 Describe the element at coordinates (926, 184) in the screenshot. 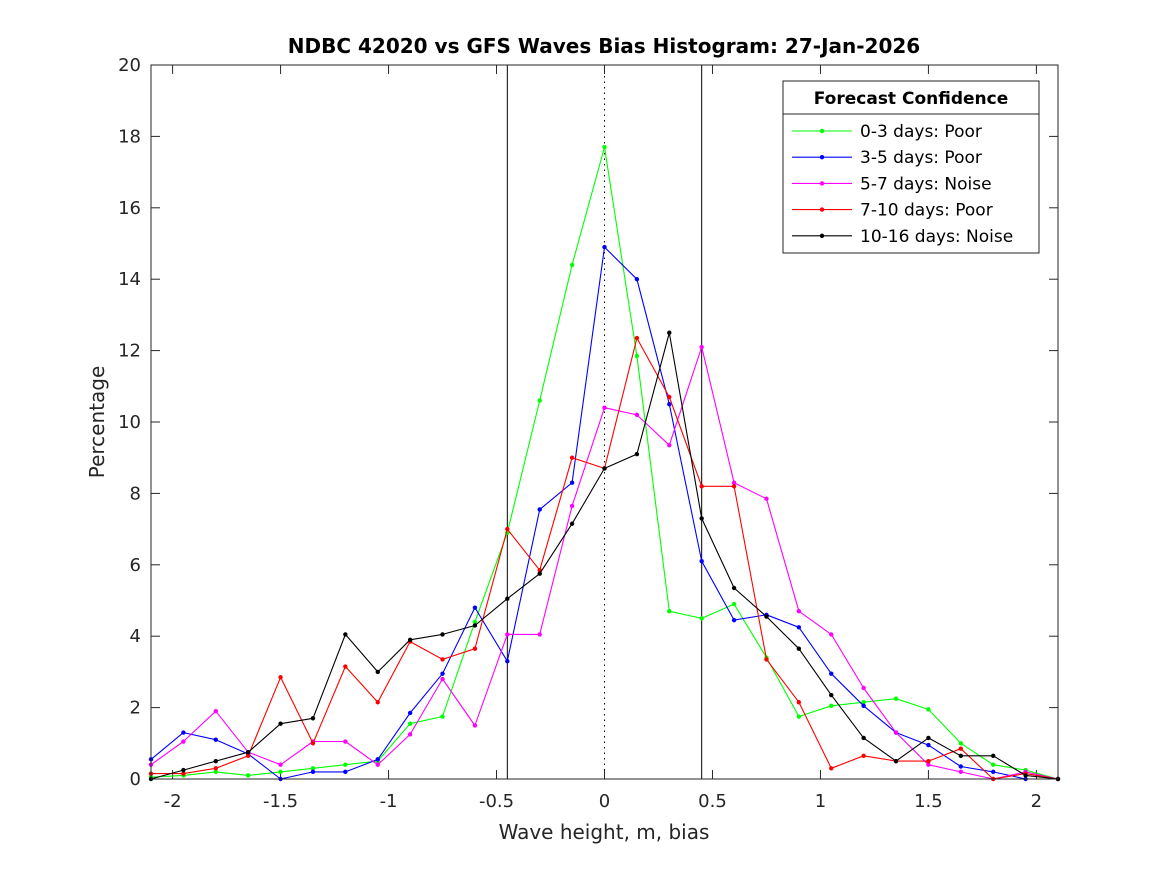

I see `legend-label: 5-7 days: Noise` at that location.